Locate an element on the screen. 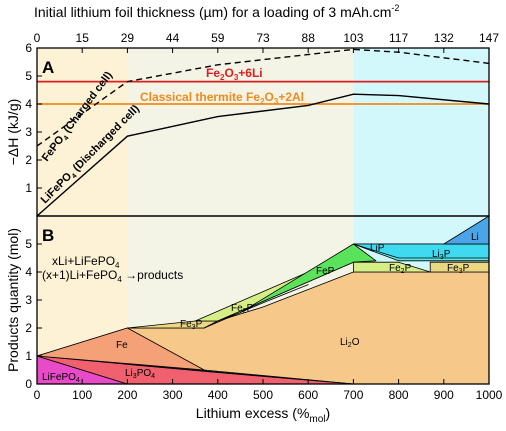 The height and width of the screenshot is (431, 506). panel-b-letter: B is located at coordinates (48, 235).